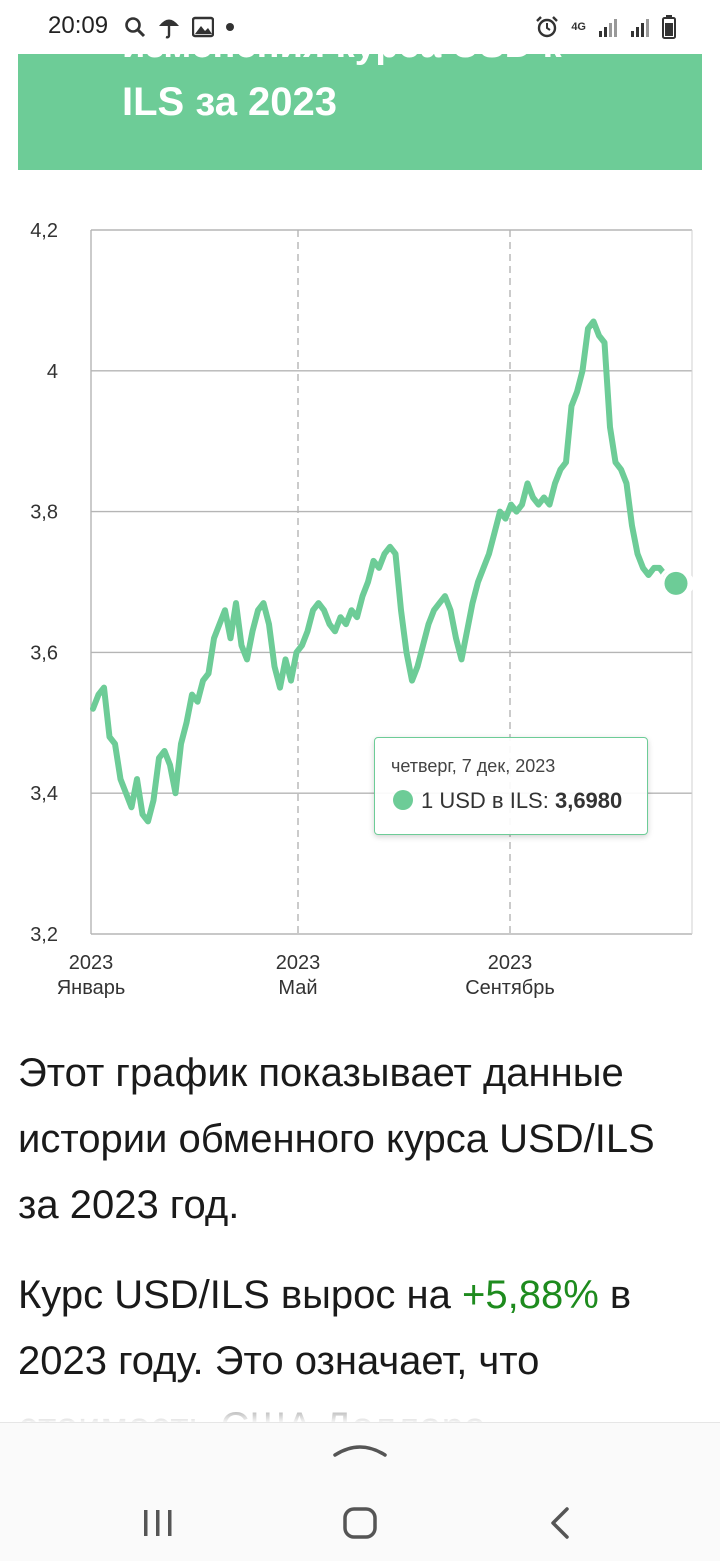 Image resolution: width=720 pixels, height=1561 pixels. What do you see at coordinates (240, 1295) in the screenshot?
I see `growth-text-before: Курс USD/ILS вырос на` at bounding box center [240, 1295].